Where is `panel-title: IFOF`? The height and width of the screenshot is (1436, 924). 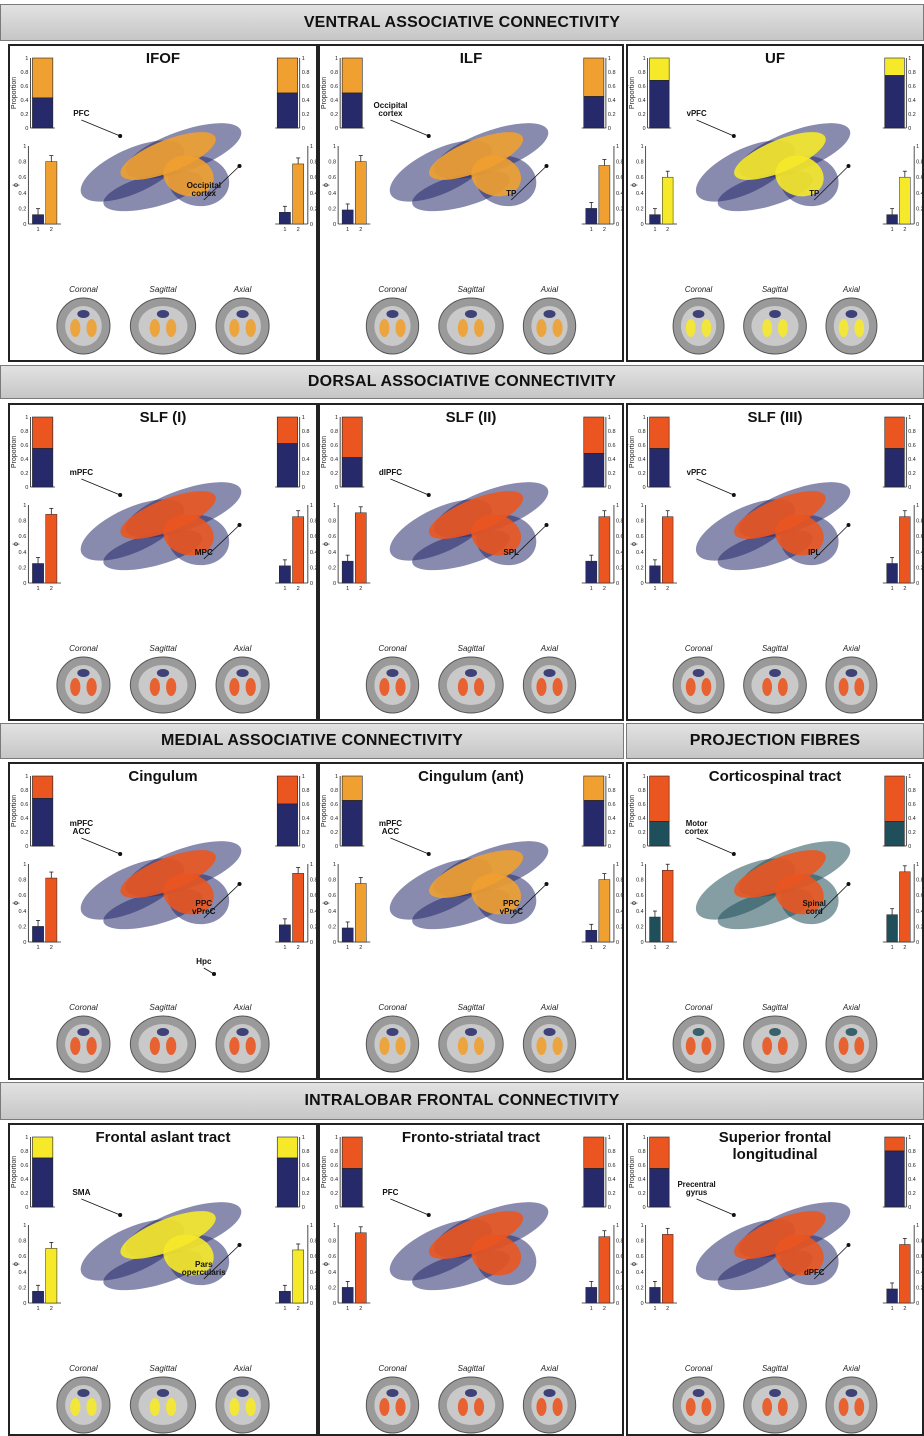 panel-title: IFOF is located at coordinates (163, 58).